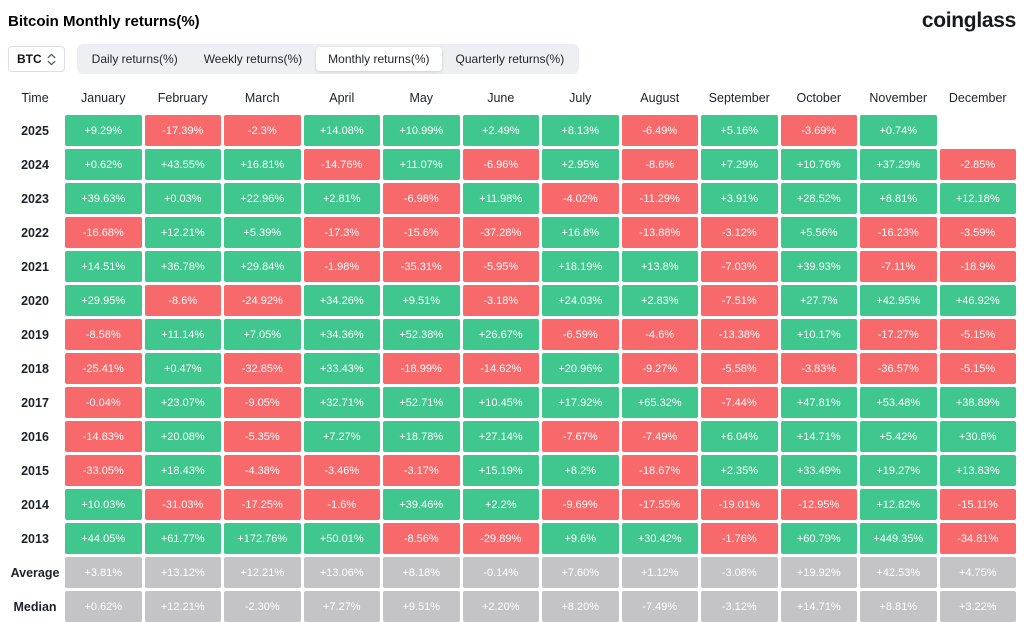 This screenshot has width=1024, height=622. Describe the element at coordinates (512, 21) in the screenshot. I see `top-bar: Bitcoin Monthly returns(%) coinglass` at that location.